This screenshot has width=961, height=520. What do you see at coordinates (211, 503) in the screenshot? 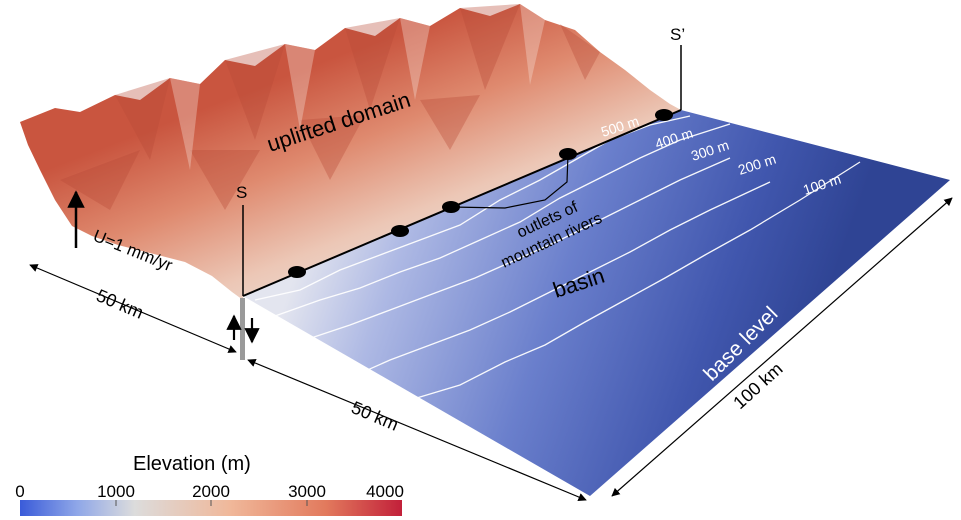
I see `colorbar-ticks` at bounding box center [211, 503].